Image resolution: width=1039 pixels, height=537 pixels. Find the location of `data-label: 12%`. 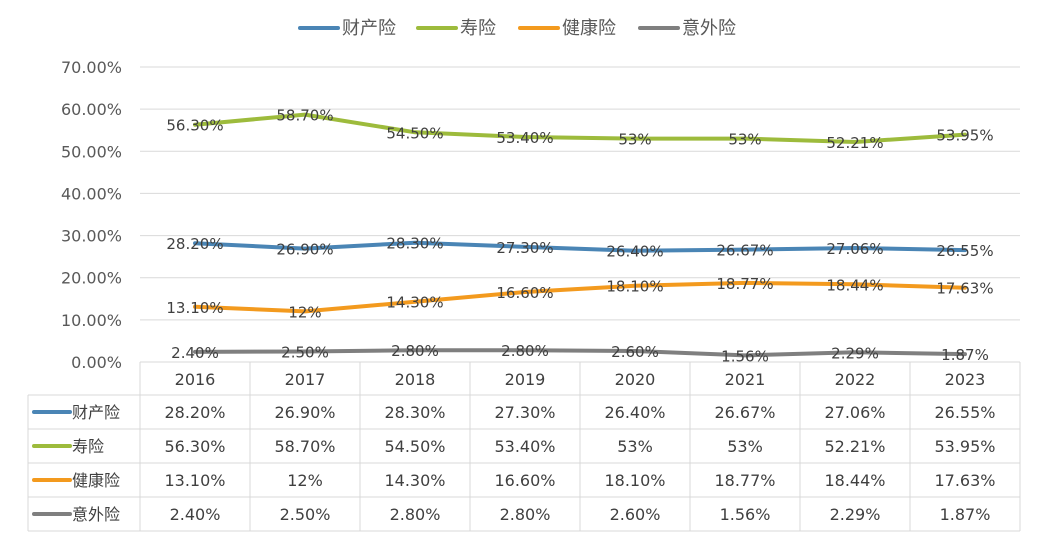

data-label: 12% is located at coordinates (304, 312).